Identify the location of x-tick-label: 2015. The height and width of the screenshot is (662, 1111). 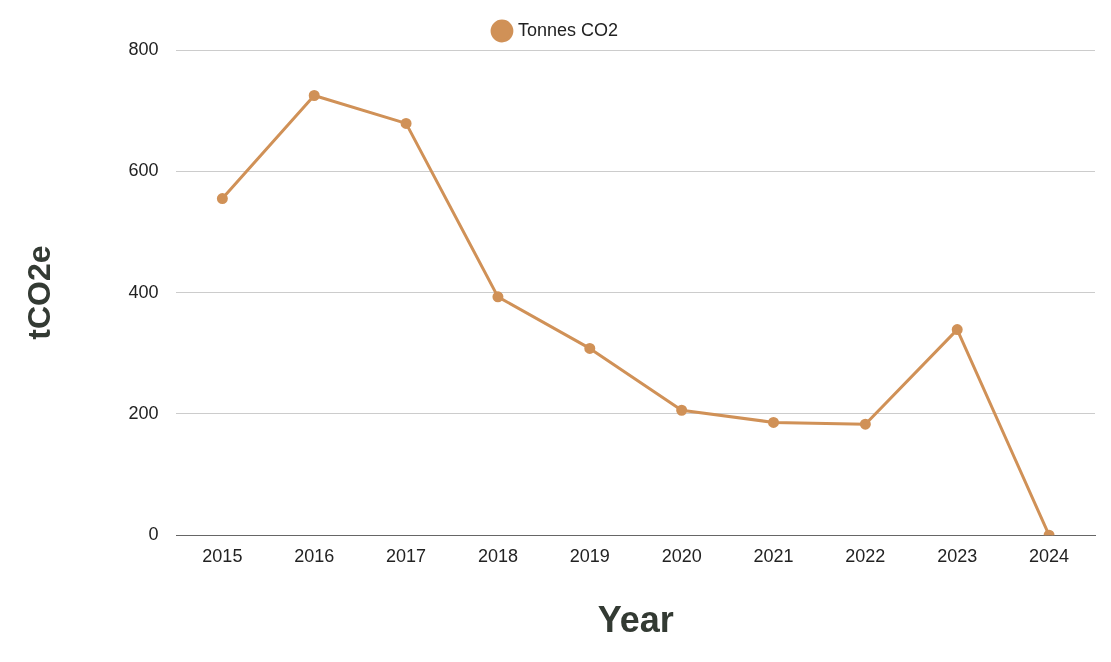
(222, 555).